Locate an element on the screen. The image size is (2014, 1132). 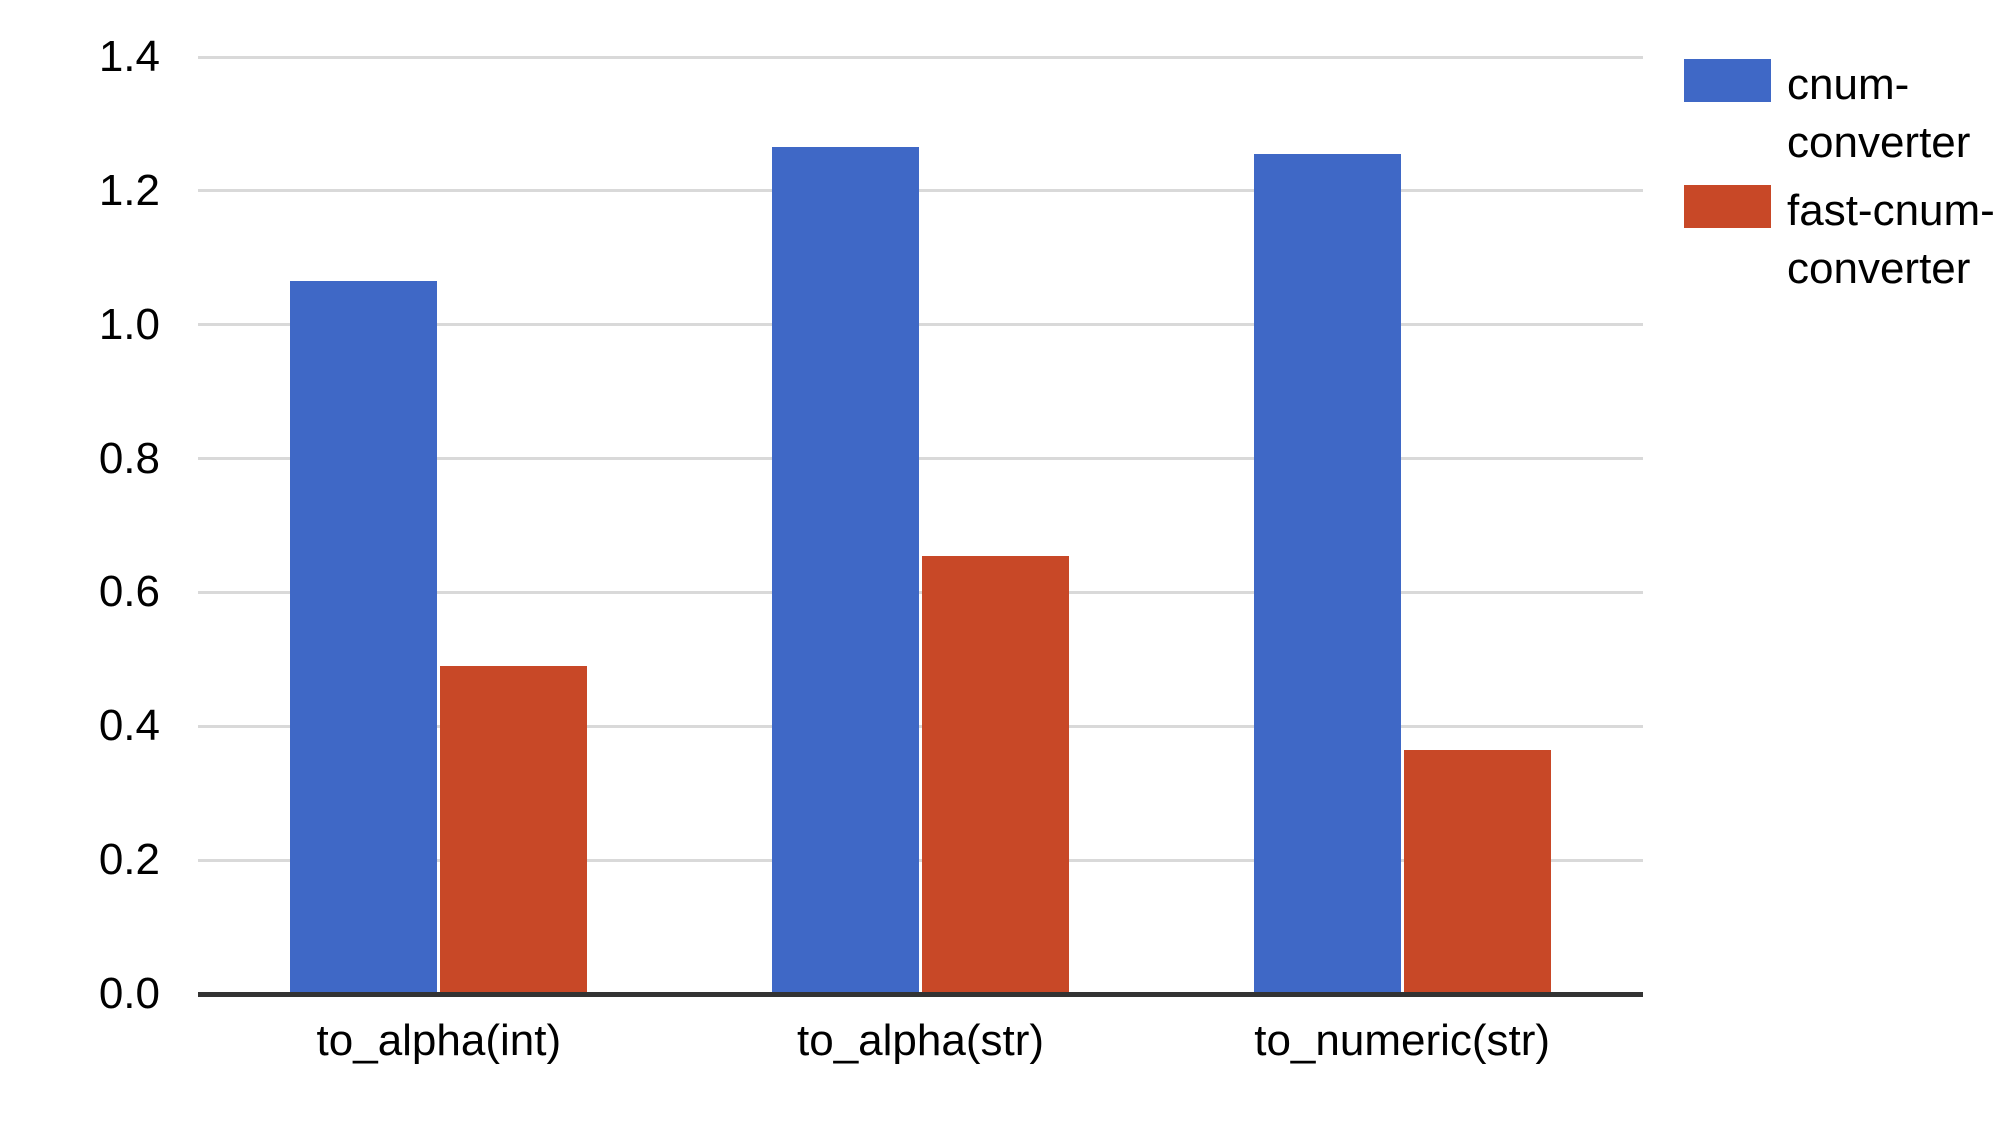
y-axis-tick-label: 0.4 is located at coordinates (129, 726).